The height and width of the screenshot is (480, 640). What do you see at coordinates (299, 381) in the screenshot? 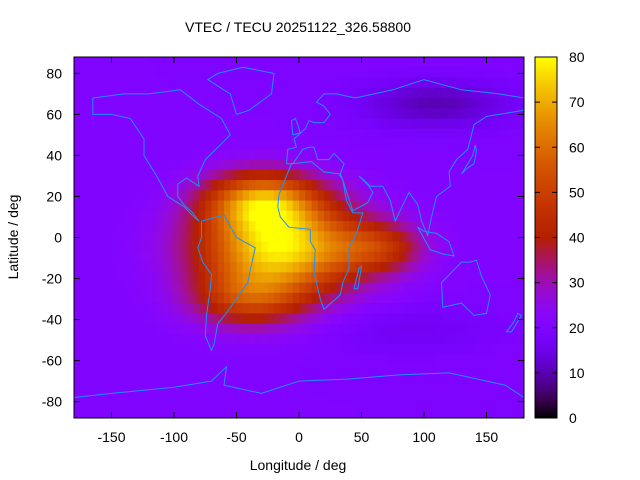
I see `coastline-antarctica` at bounding box center [299, 381].